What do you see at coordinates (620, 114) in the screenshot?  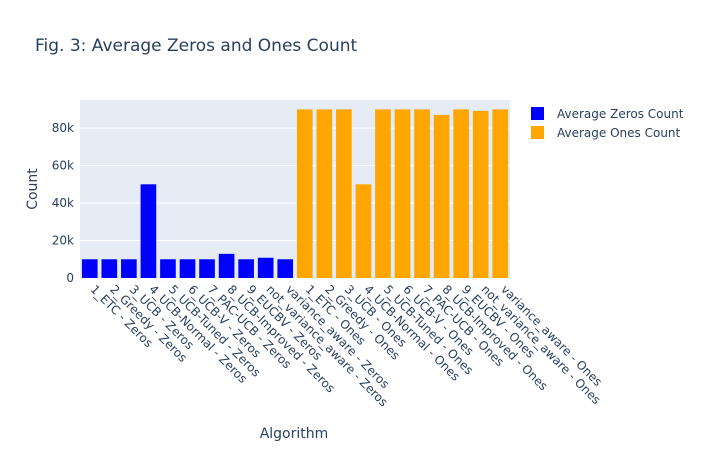 I see `legend-label: Average Zeros Count` at bounding box center [620, 114].